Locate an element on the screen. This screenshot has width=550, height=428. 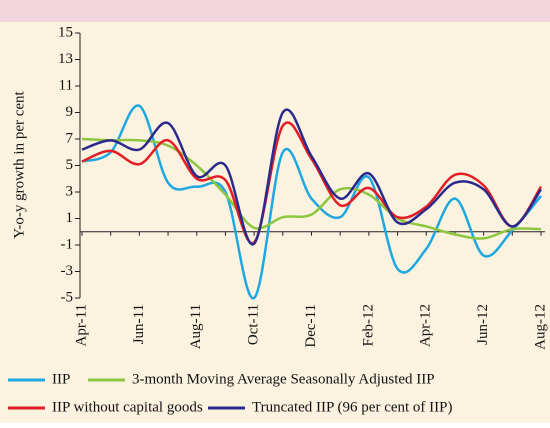
y-tick-label: 15 is located at coordinates (65, 32).